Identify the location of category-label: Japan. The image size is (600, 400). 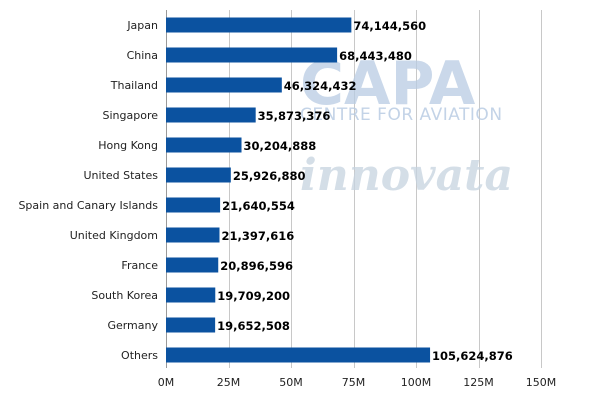
(142, 25).